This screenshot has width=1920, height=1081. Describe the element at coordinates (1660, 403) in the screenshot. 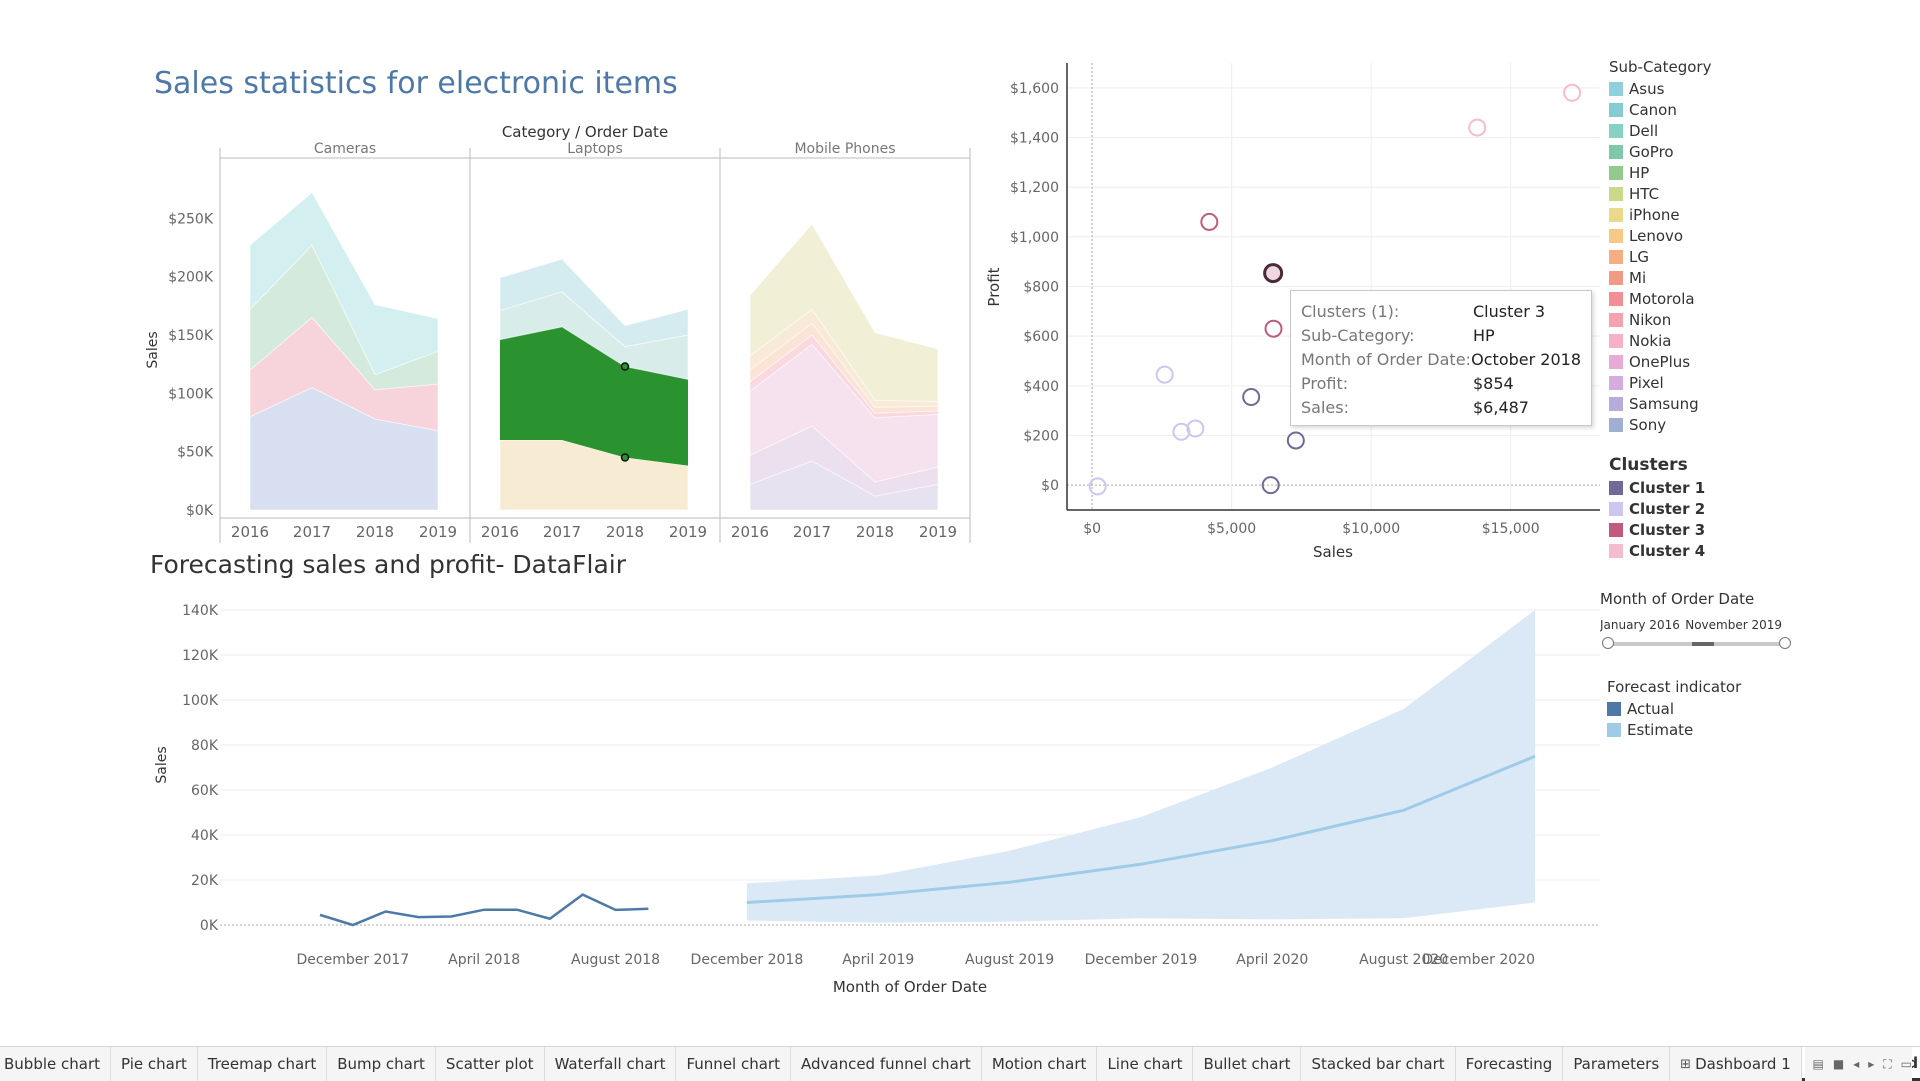

I see `legend-item-samsung: Samsung` at that location.